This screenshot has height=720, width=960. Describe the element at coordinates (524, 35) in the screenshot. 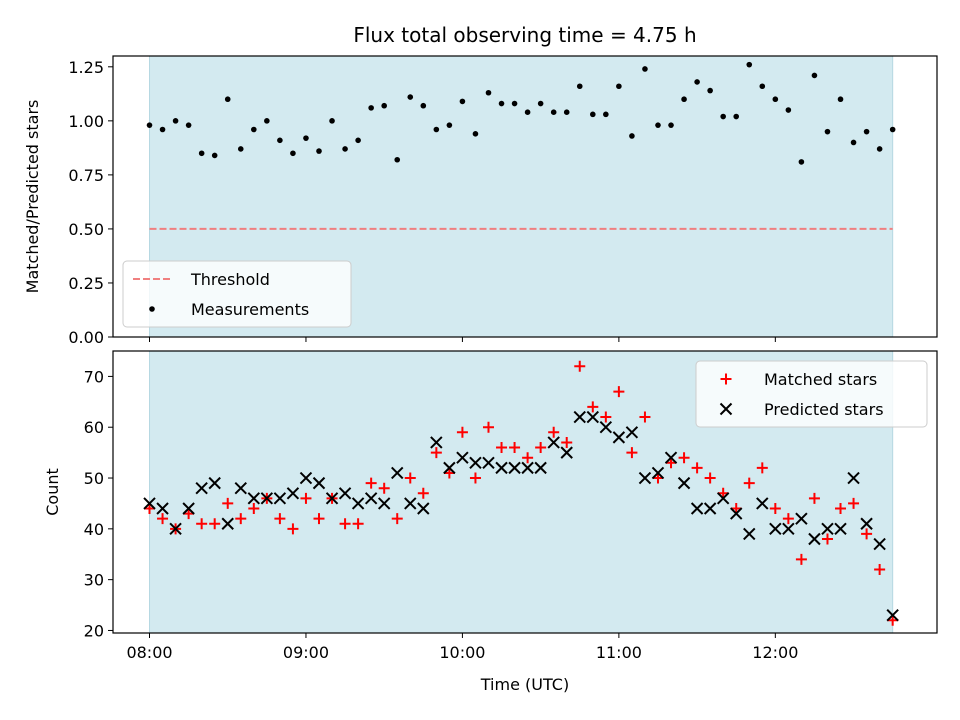

I see `chart-title: Flux total observing time = 4.75 h` at that location.